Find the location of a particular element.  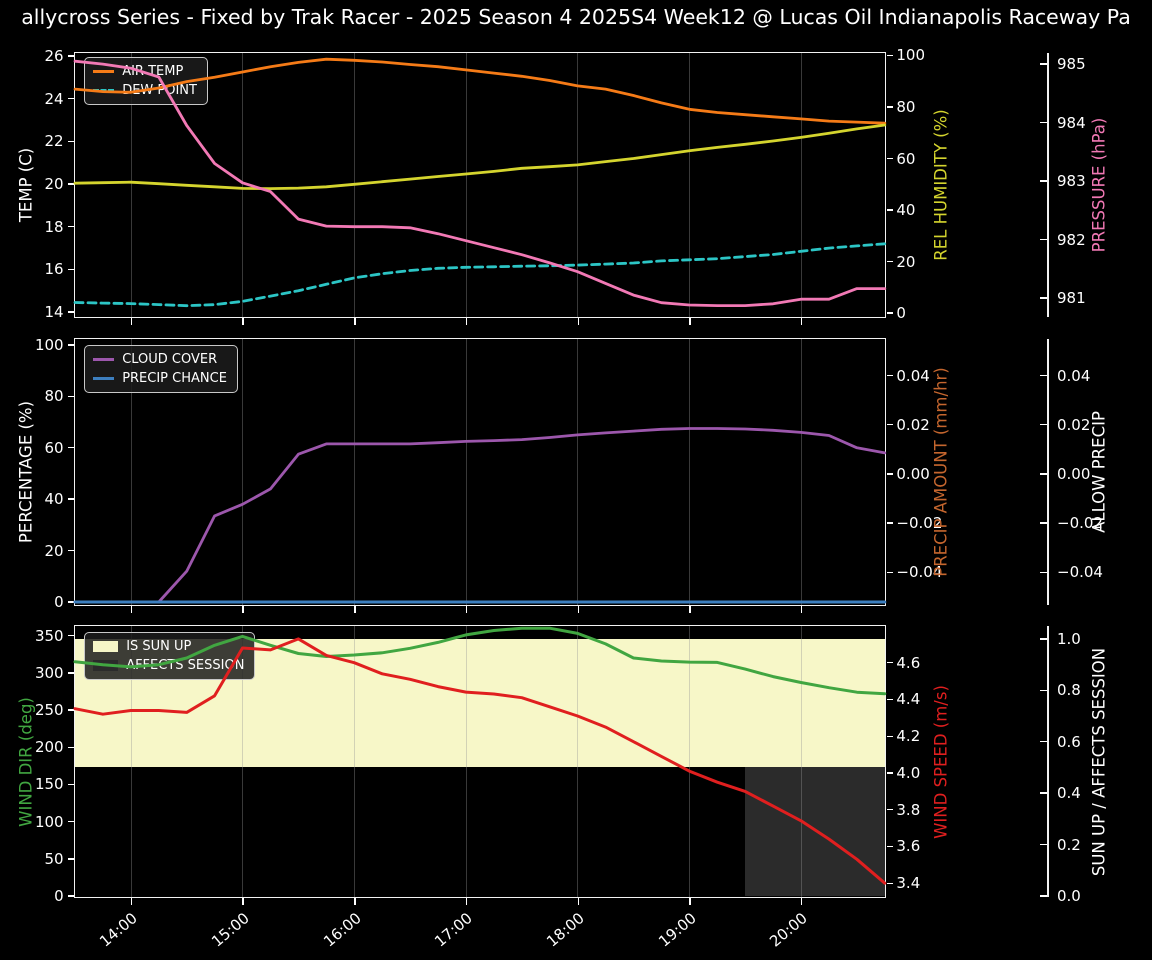

y-tick-label: 0.2 is located at coordinates (1069, 844).